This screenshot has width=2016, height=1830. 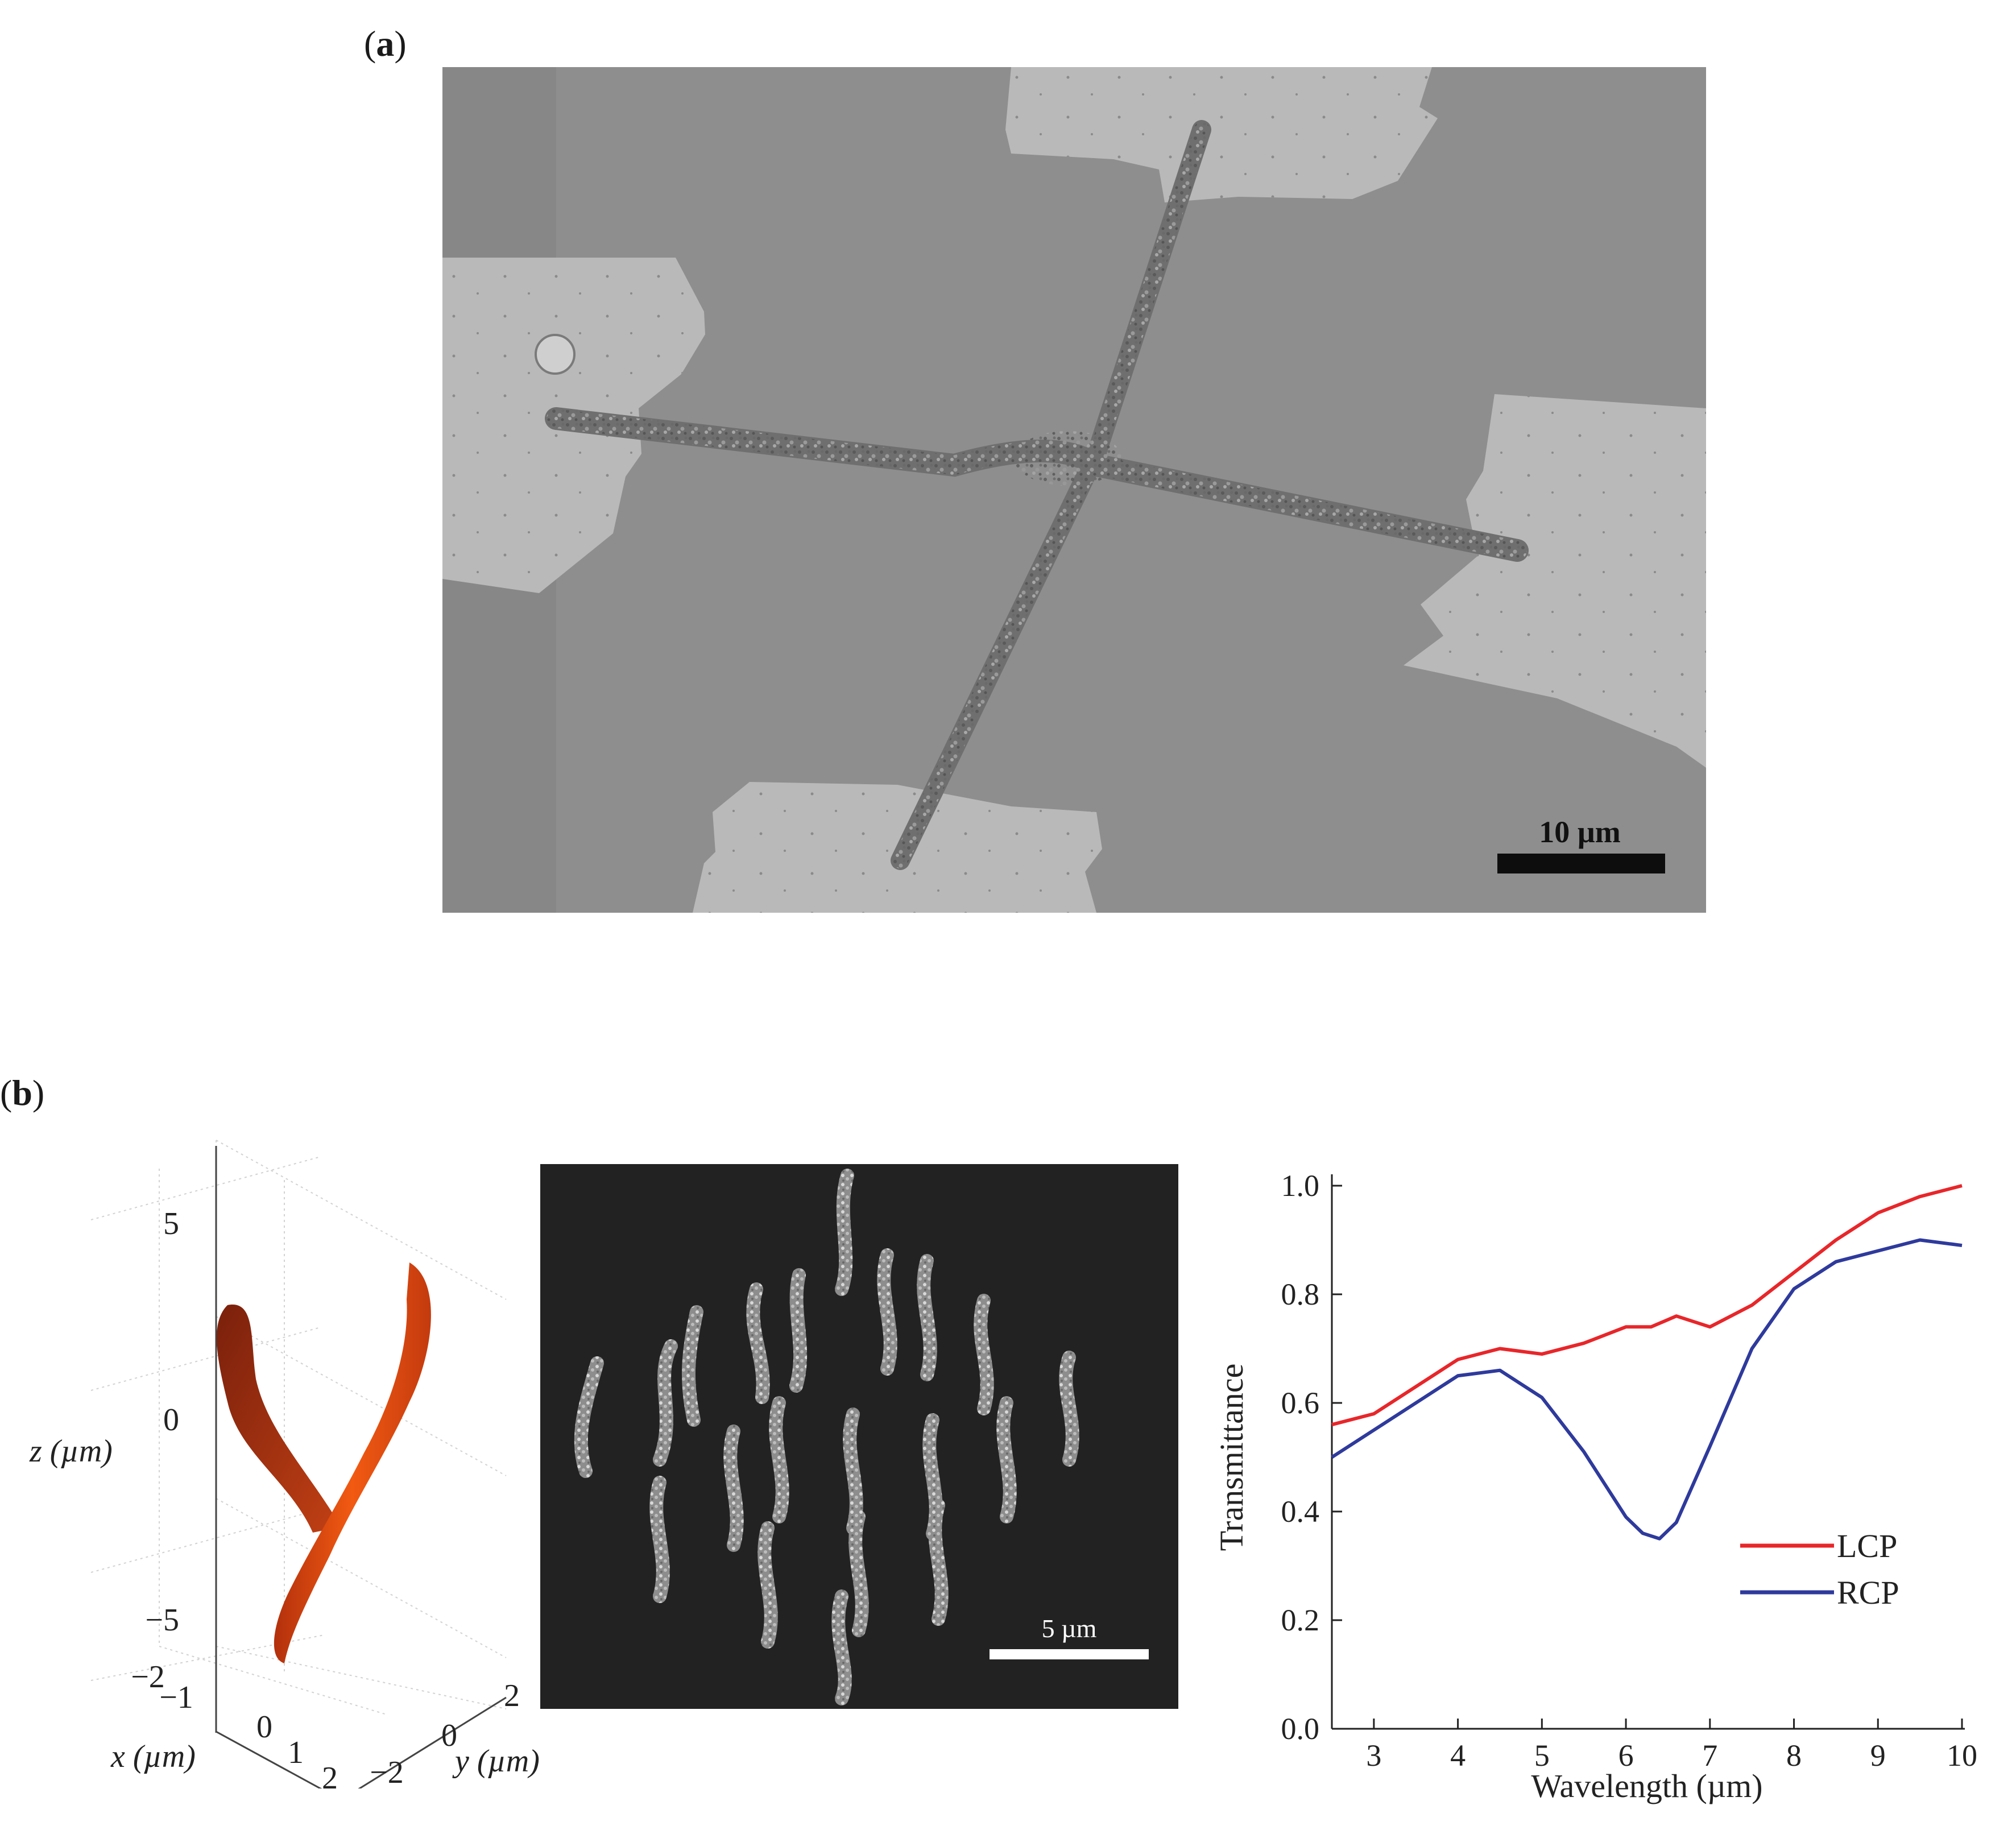 I want to click on scale-bar-b-label: 5 µm, so click(x=1069, y=1628).